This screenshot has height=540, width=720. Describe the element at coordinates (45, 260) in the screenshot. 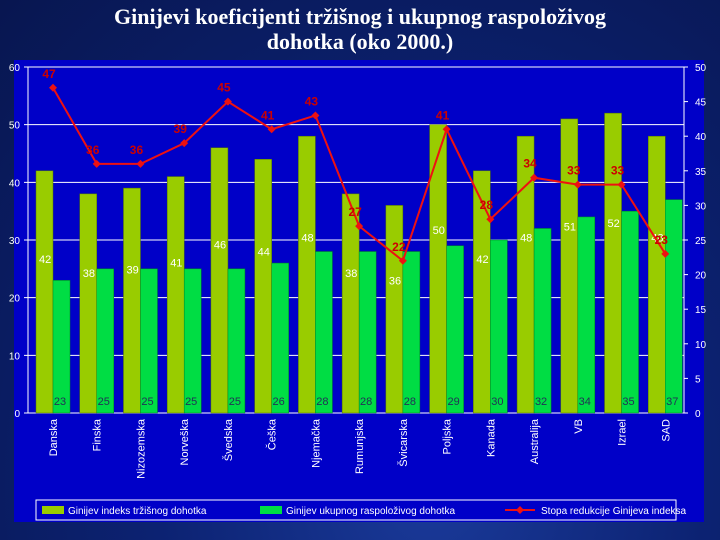

I see `label-market-0: 42` at that location.